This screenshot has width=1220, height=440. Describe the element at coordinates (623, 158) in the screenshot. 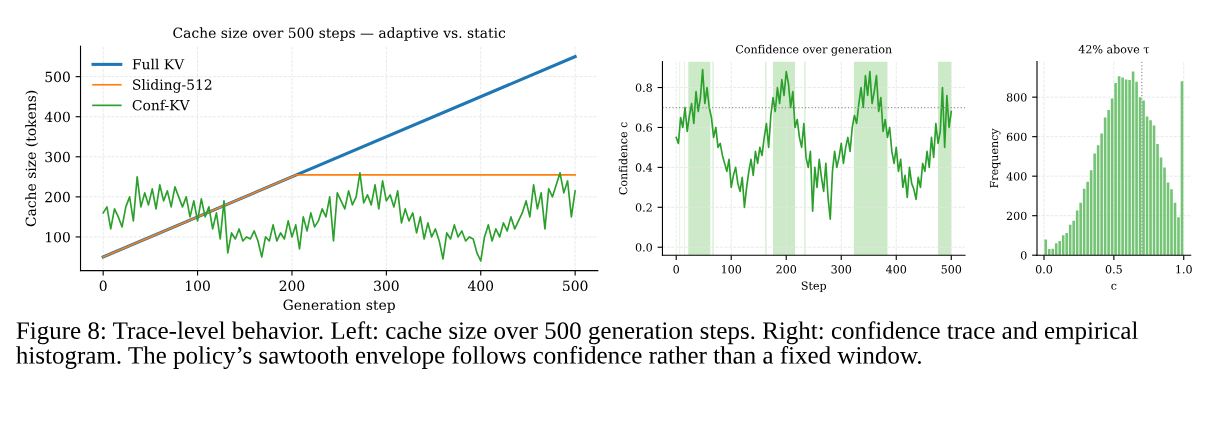

I see `y-axis-title: Confidence c` at that location.